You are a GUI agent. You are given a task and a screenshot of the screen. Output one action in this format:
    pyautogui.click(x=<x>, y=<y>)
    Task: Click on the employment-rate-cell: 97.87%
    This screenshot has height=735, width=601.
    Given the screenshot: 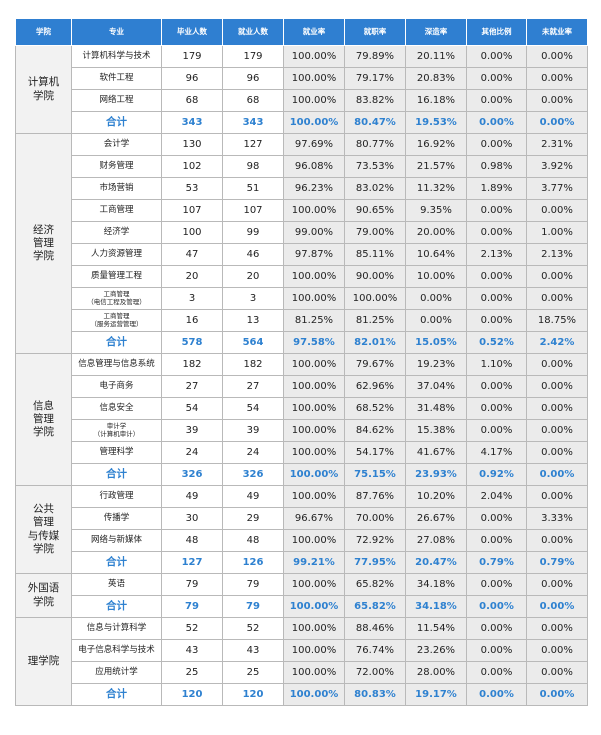 What is the action you would take?
    pyautogui.click(x=314, y=254)
    